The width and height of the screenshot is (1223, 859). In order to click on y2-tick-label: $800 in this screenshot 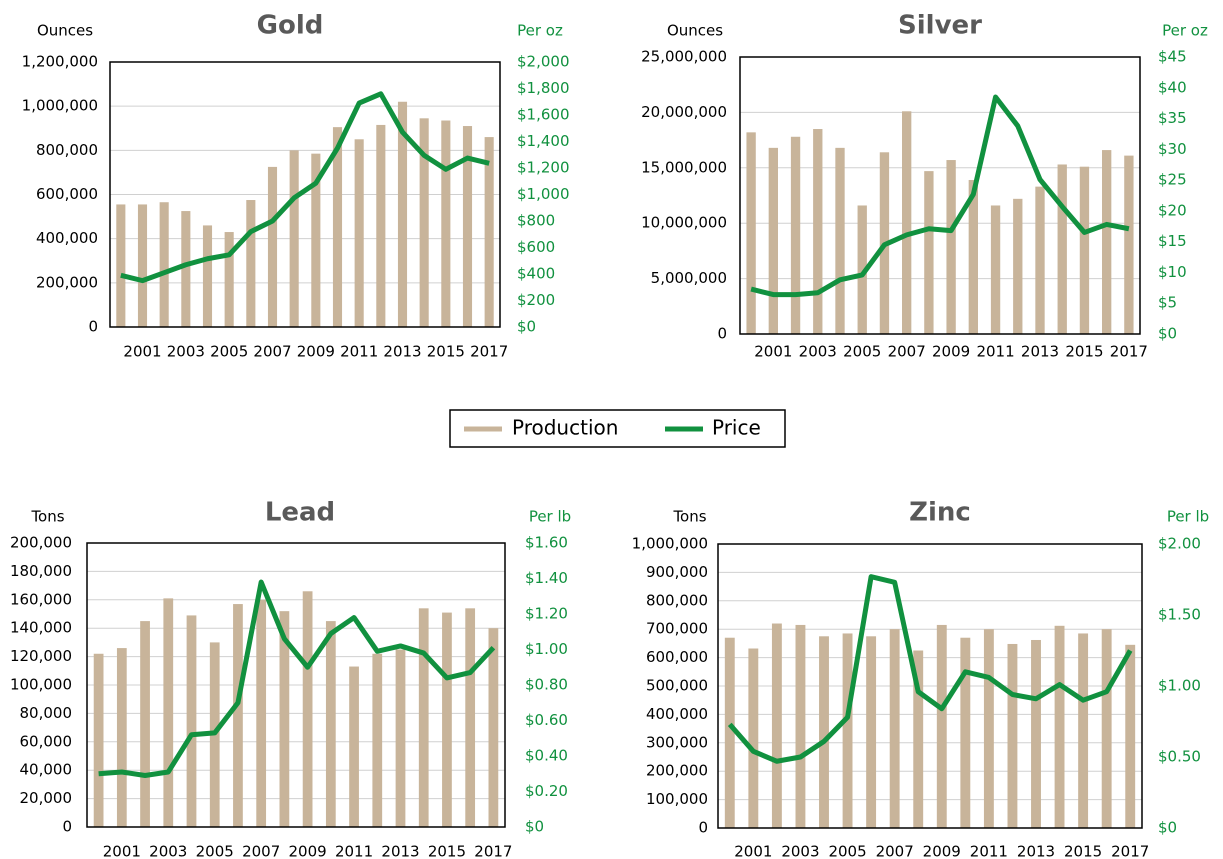, I will do `click(536, 221)`.